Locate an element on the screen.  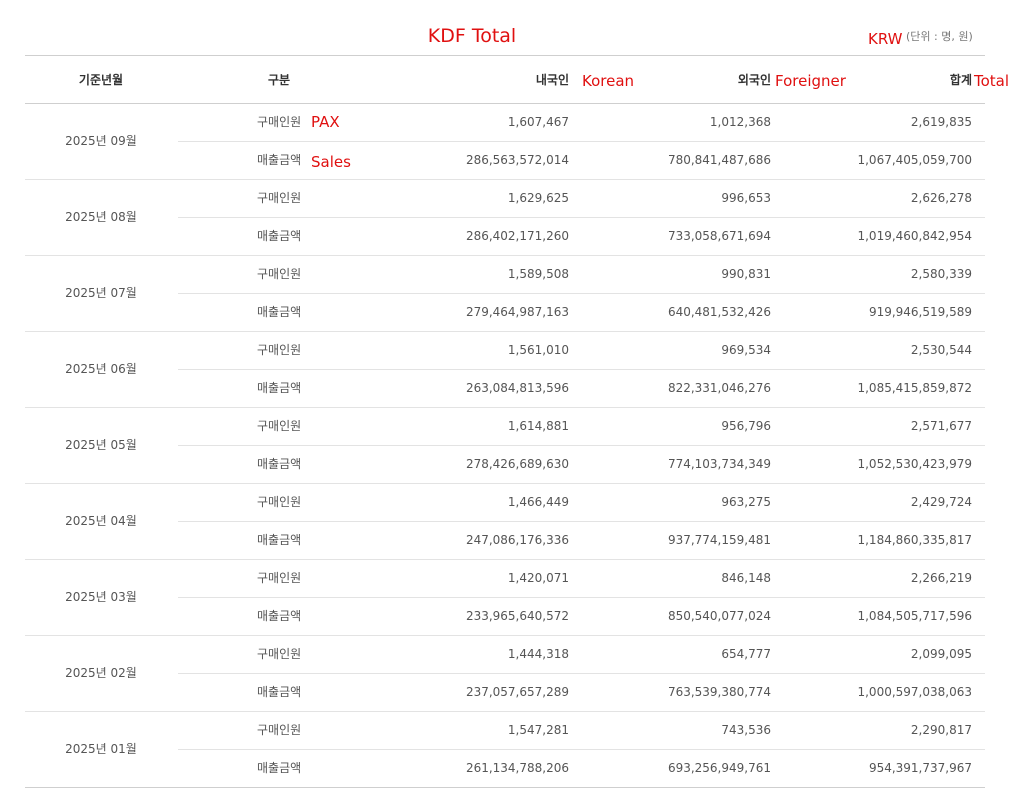
korean-cell: 286,402,171,260 is located at coordinates (517, 236).